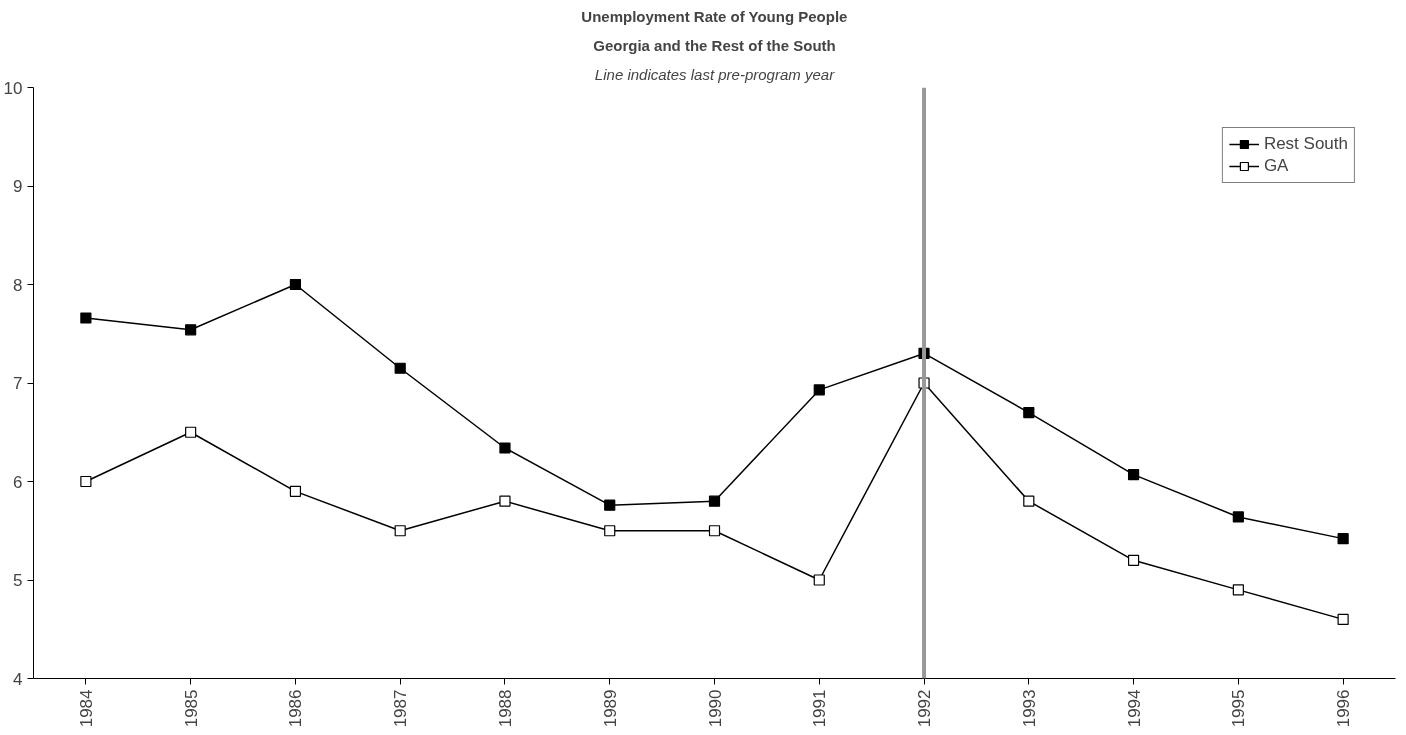  Describe the element at coordinates (13, 88) in the screenshot. I see `y-tick-label: 10` at that location.